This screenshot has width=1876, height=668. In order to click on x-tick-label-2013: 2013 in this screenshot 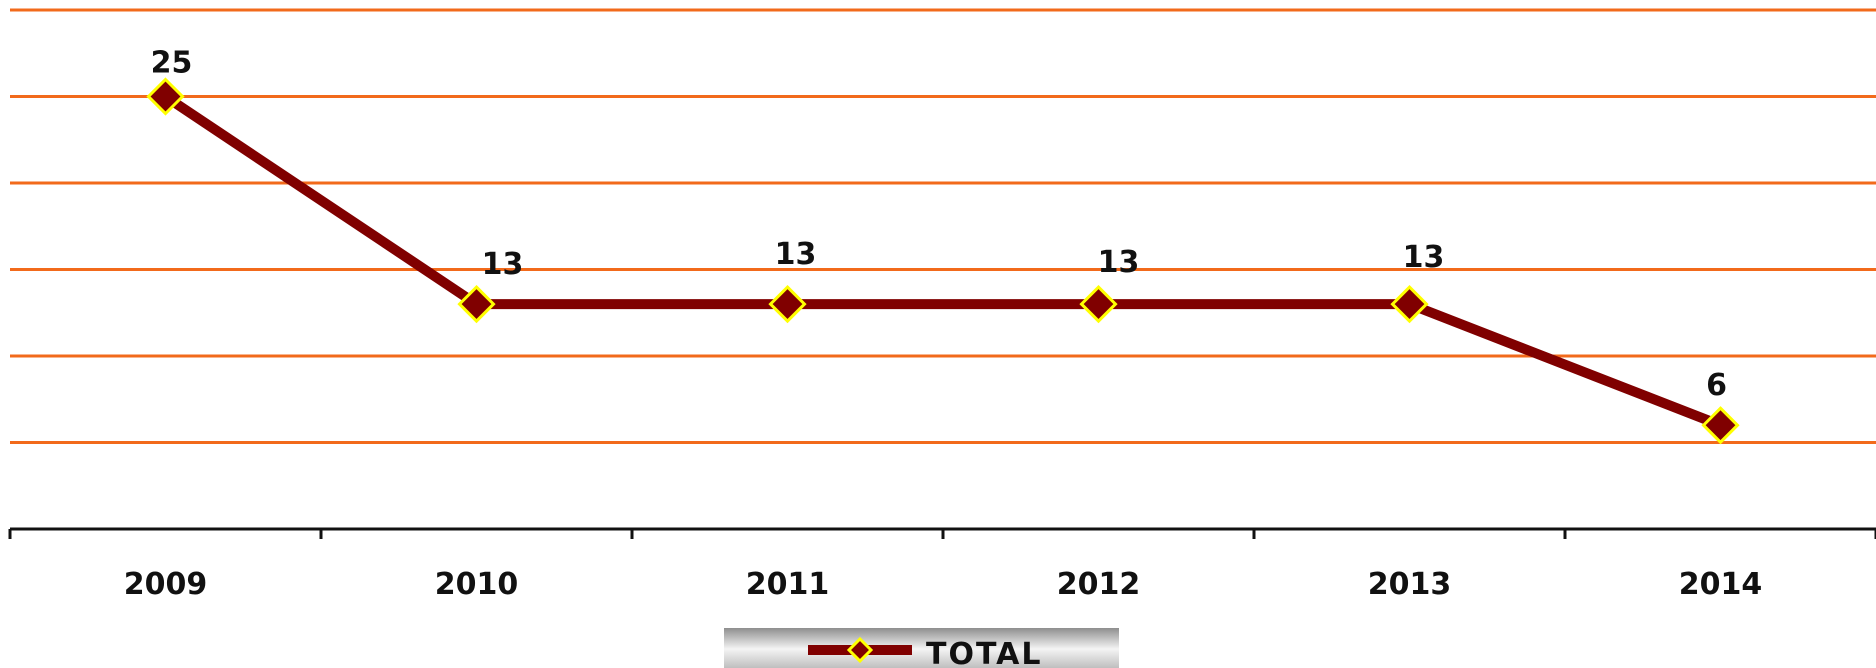, I will do `click(1410, 584)`.